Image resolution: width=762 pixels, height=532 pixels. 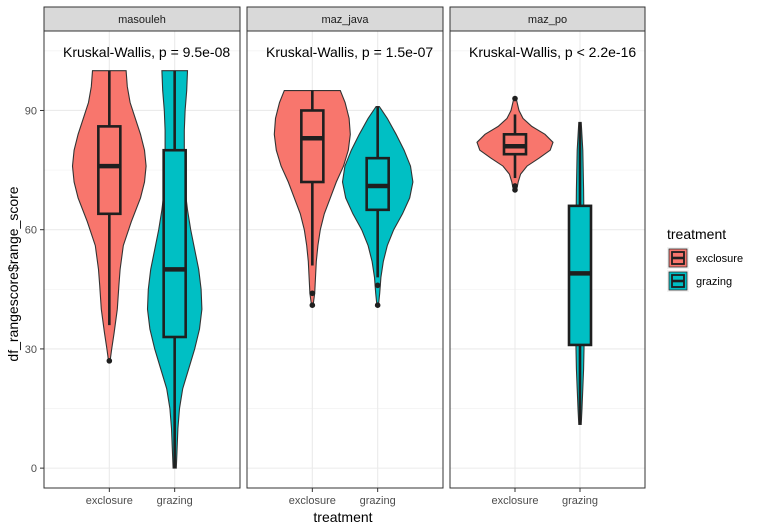 What do you see at coordinates (349, 52) in the screenshot?
I see `kruskal-wallis-annotation: Kruskal-Wallis, p = 1.5e-07` at bounding box center [349, 52].